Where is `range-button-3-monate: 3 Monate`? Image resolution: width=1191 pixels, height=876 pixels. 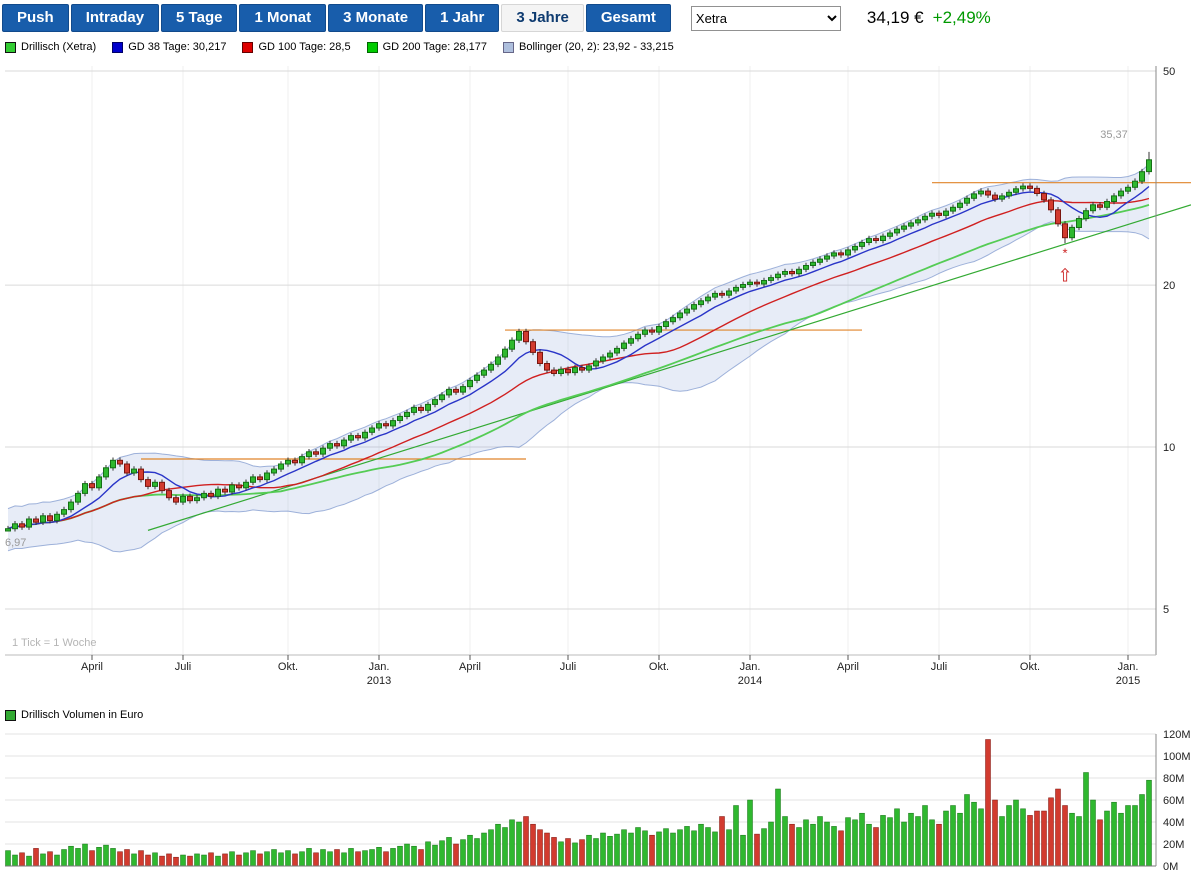
range-button-3-monate: 3 Monate is located at coordinates (376, 18).